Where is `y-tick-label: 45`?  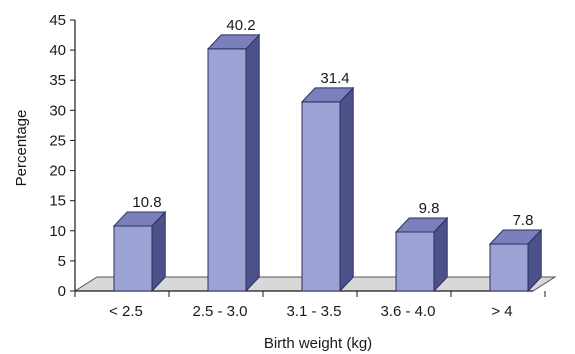 y-tick-label: 45 is located at coordinates (57, 20).